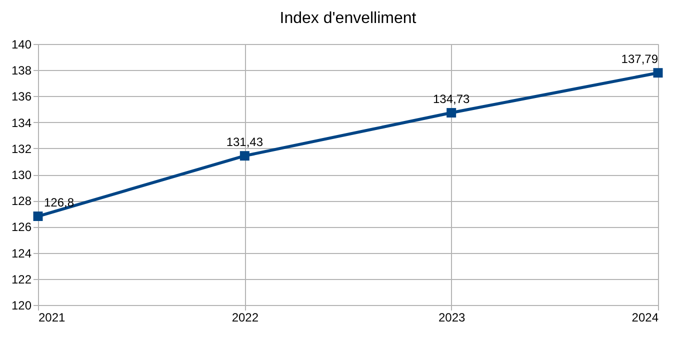  Describe the element at coordinates (21, 123) in the screenshot. I see `y-tick-label: 134` at that location.